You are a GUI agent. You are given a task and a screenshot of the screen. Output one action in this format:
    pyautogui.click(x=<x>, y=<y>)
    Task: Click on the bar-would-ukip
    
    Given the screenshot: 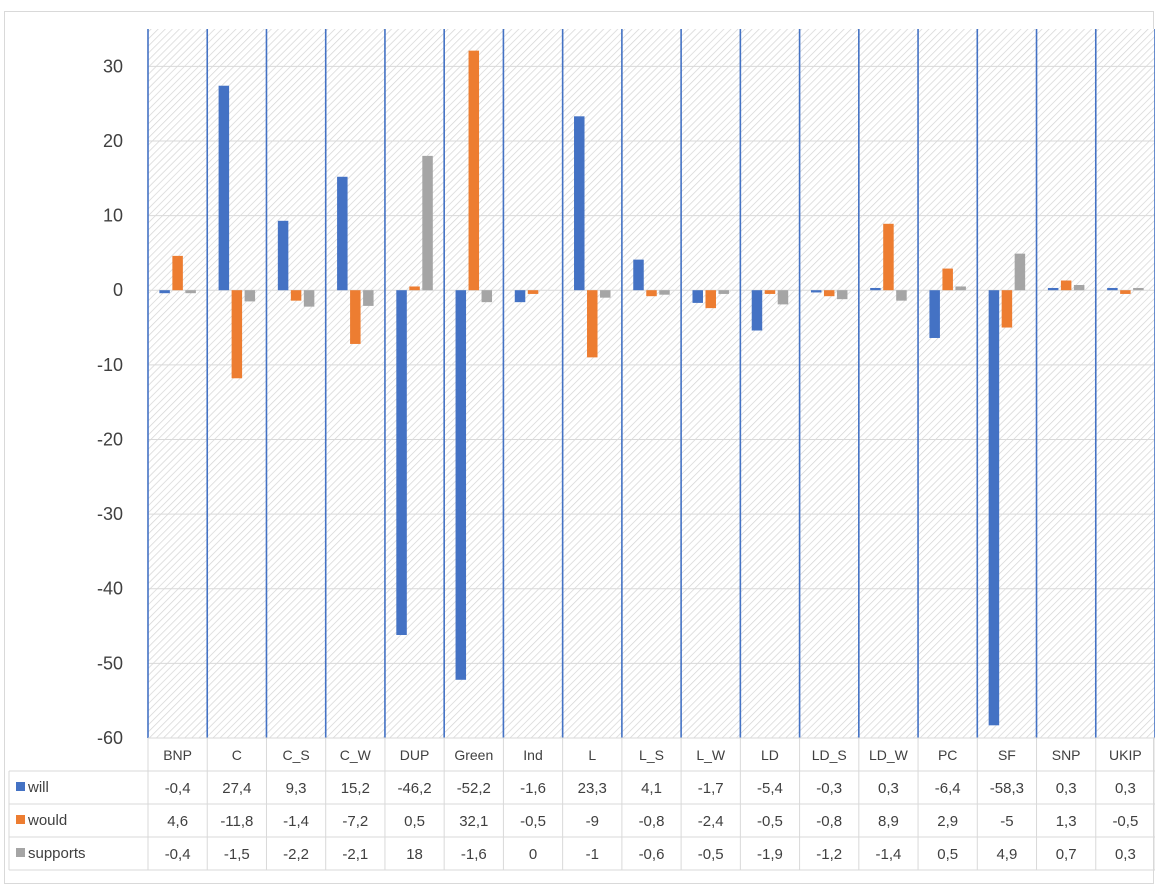 What is the action you would take?
    pyautogui.click(x=1125, y=292)
    